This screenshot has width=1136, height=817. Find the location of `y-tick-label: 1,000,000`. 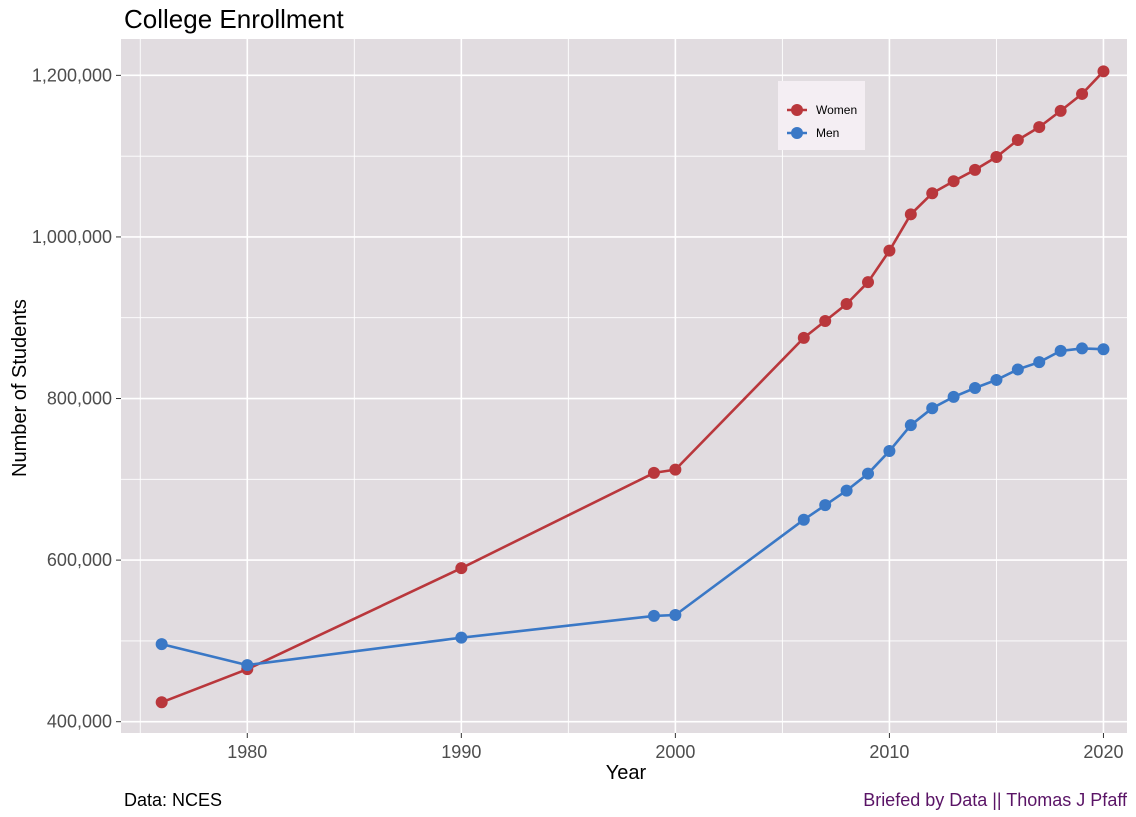

y-tick-label: 1,000,000 is located at coordinates (72, 237).